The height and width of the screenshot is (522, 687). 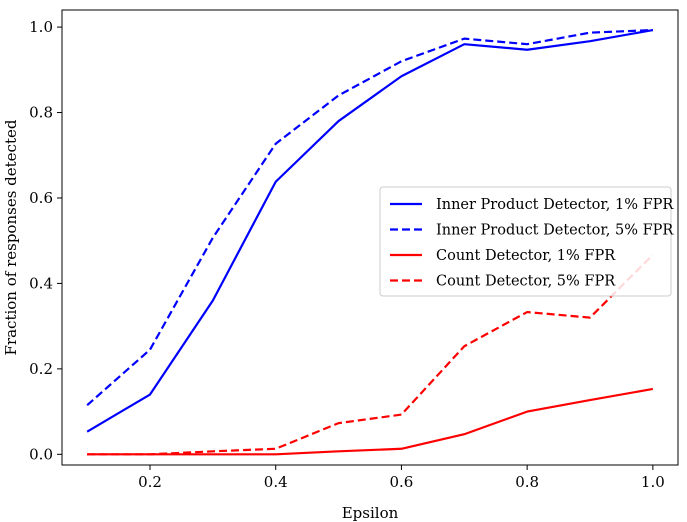 I want to click on legend-box, so click(x=525, y=241).